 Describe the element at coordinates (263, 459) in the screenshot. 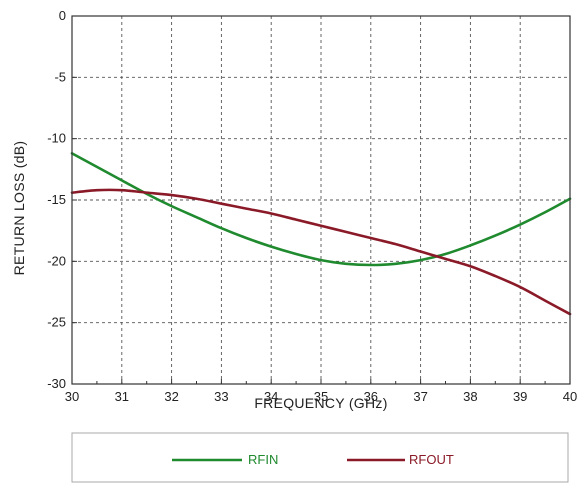

I see `legend-label-rfin: RFIN` at that location.